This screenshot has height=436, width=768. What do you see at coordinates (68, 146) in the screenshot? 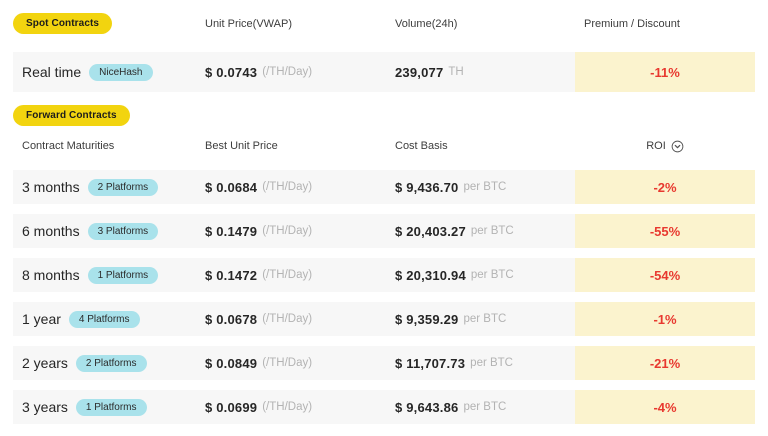
I see `header-contract-maturities: Contract Maturities` at bounding box center [68, 146].